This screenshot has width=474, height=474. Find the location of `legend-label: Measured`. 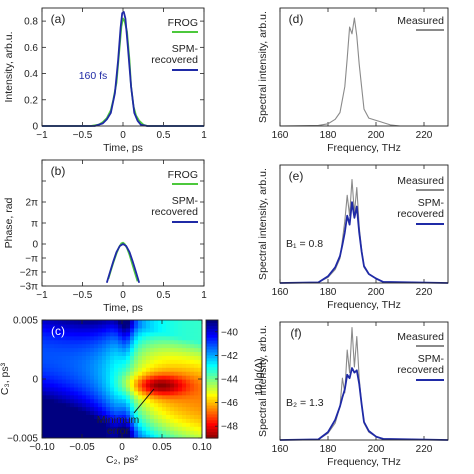

legend-label: Measured is located at coordinates (420, 181).